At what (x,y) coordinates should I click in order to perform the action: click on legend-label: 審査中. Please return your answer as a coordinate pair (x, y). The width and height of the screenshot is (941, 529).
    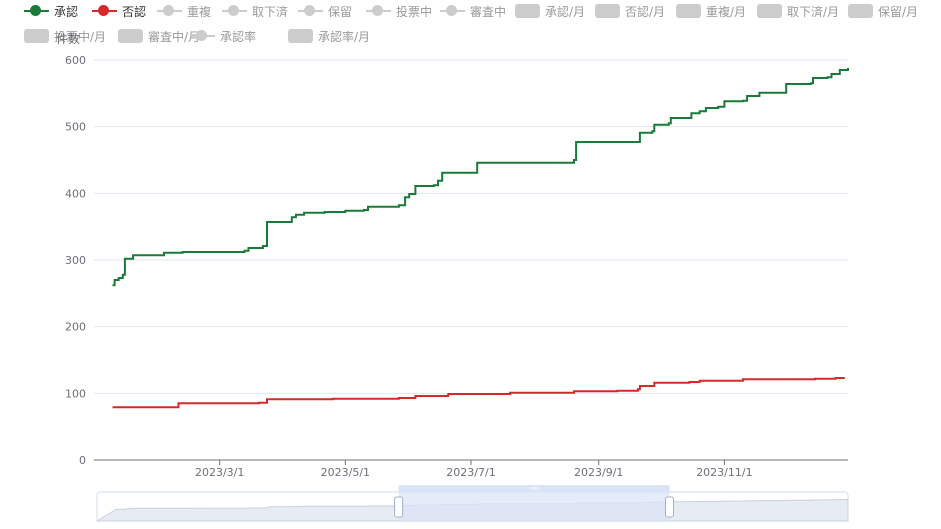
    Looking at the image, I should click on (488, 11).